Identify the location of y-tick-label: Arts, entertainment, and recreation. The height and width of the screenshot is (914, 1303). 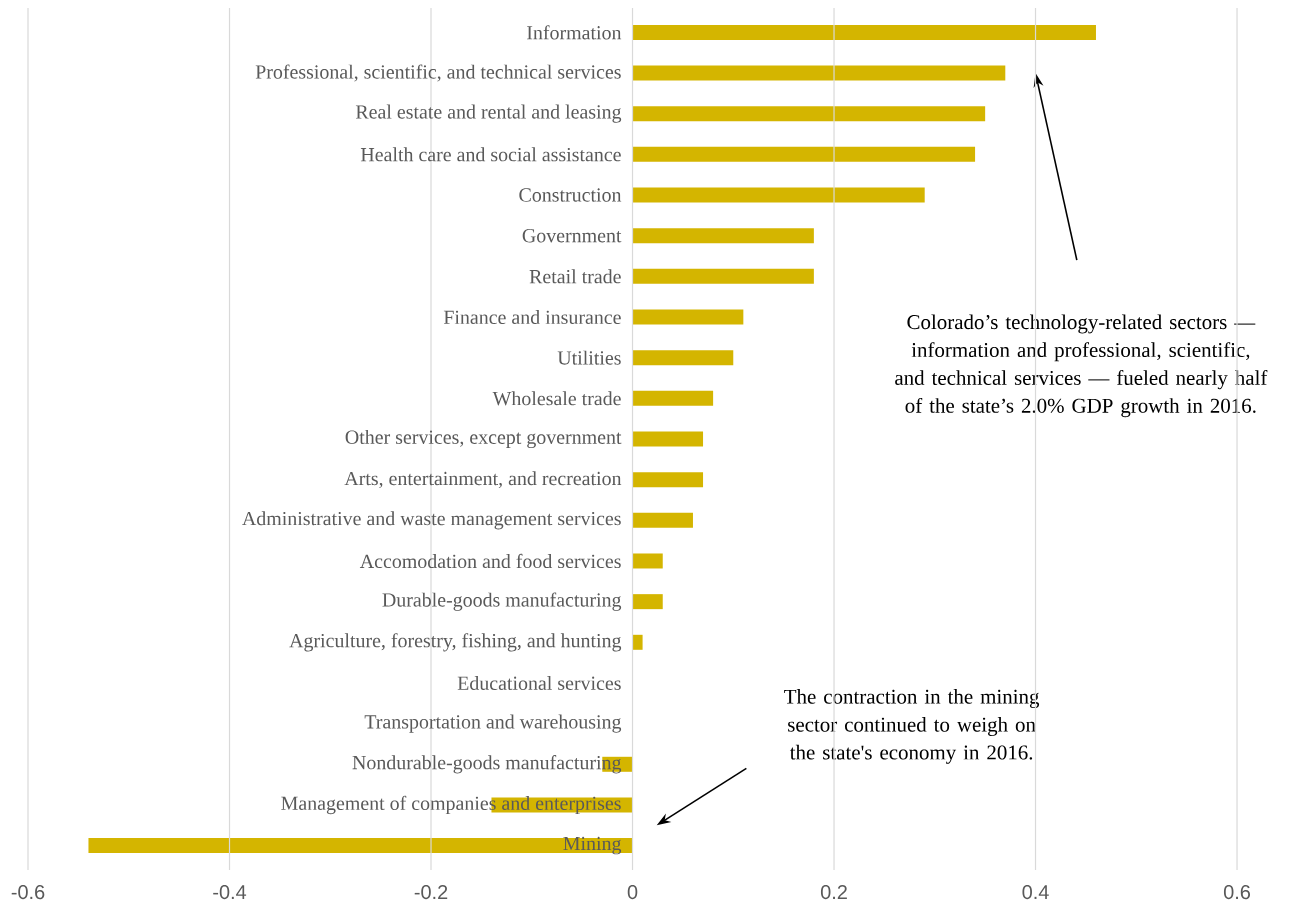
(483, 480).